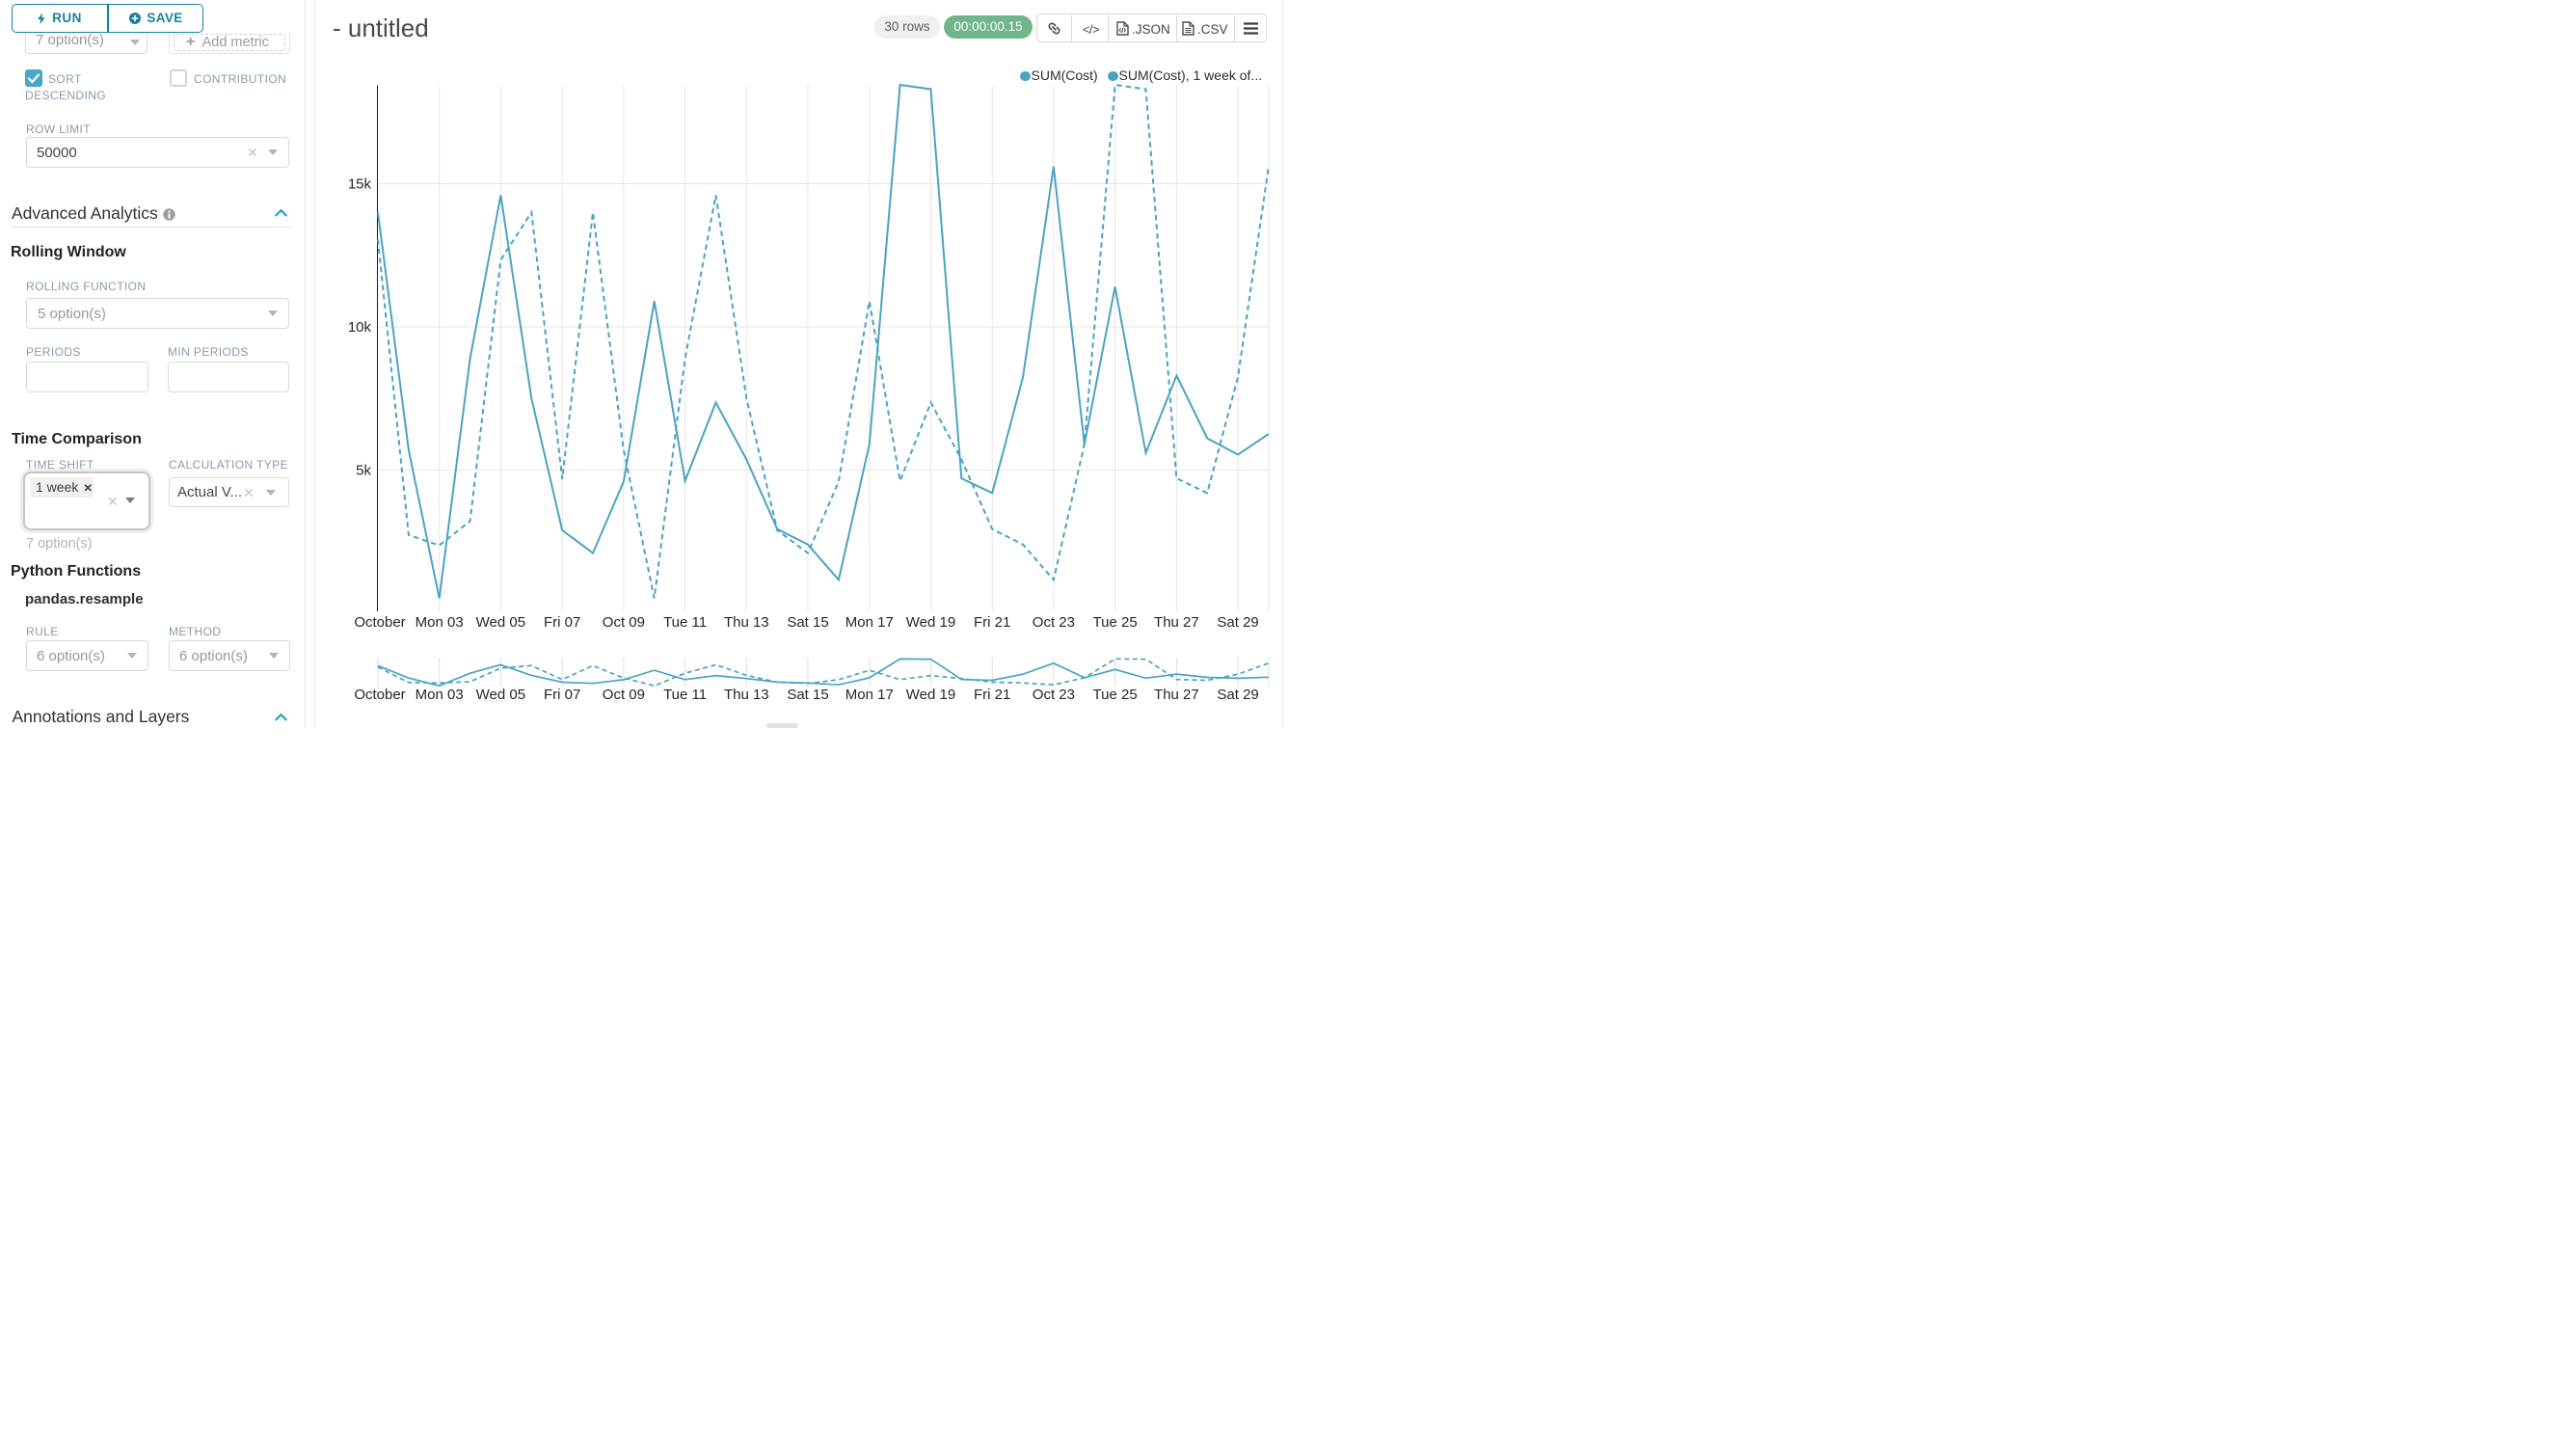 The image size is (2576, 1456). I want to click on svg-text: 10k, so click(360, 327).